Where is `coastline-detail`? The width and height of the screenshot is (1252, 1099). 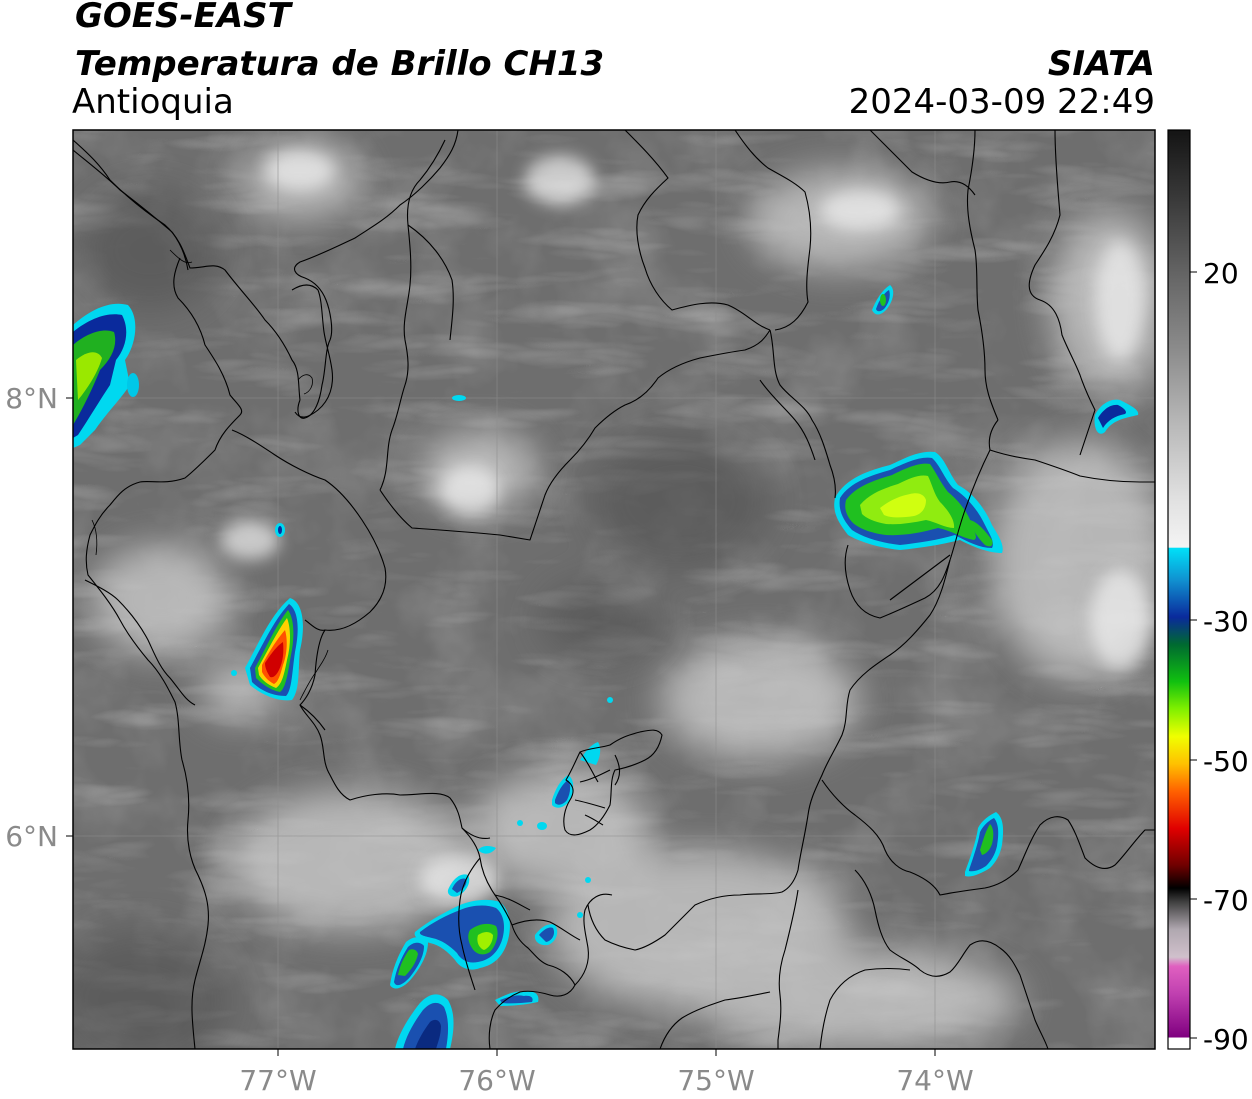
coastline-detail is located at coordinates (210, 475).